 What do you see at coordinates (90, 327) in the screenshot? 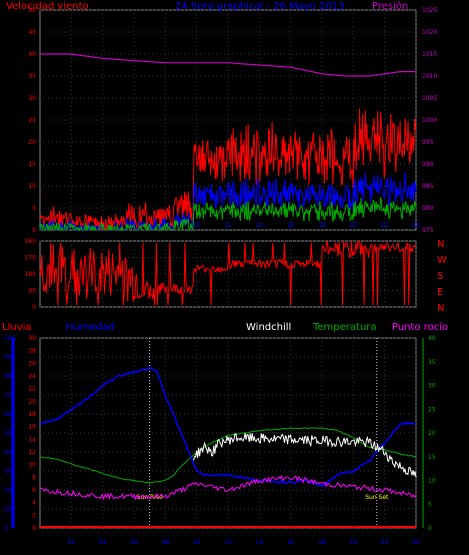
I see `humidity-label: Humedad` at bounding box center [90, 327].